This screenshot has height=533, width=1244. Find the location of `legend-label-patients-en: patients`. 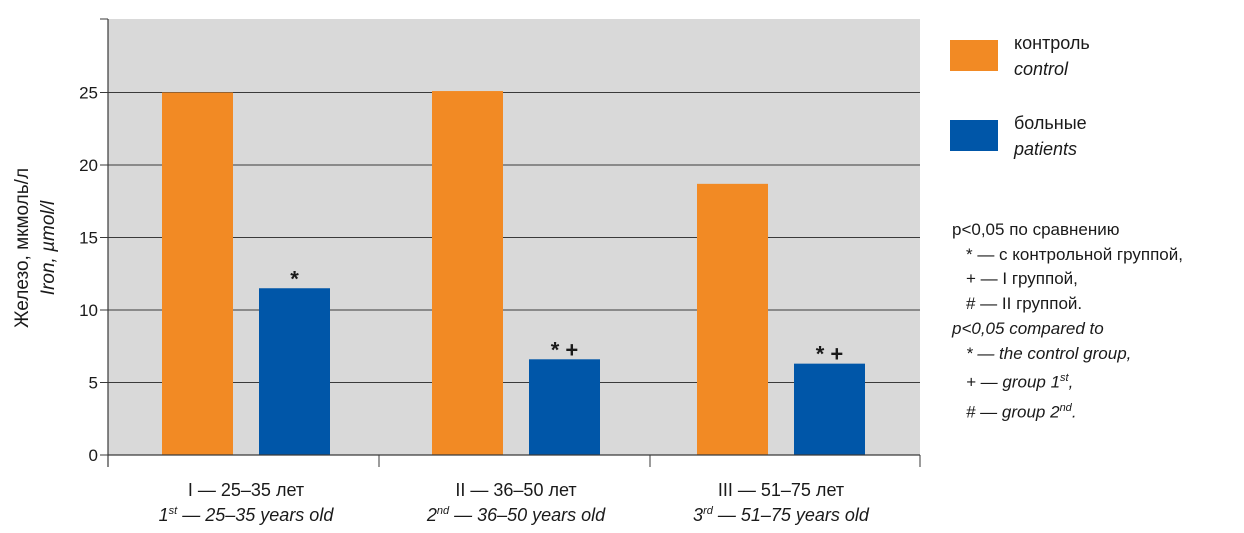

legend-label-patients-en: patients is located at coordinates (1046, 149).